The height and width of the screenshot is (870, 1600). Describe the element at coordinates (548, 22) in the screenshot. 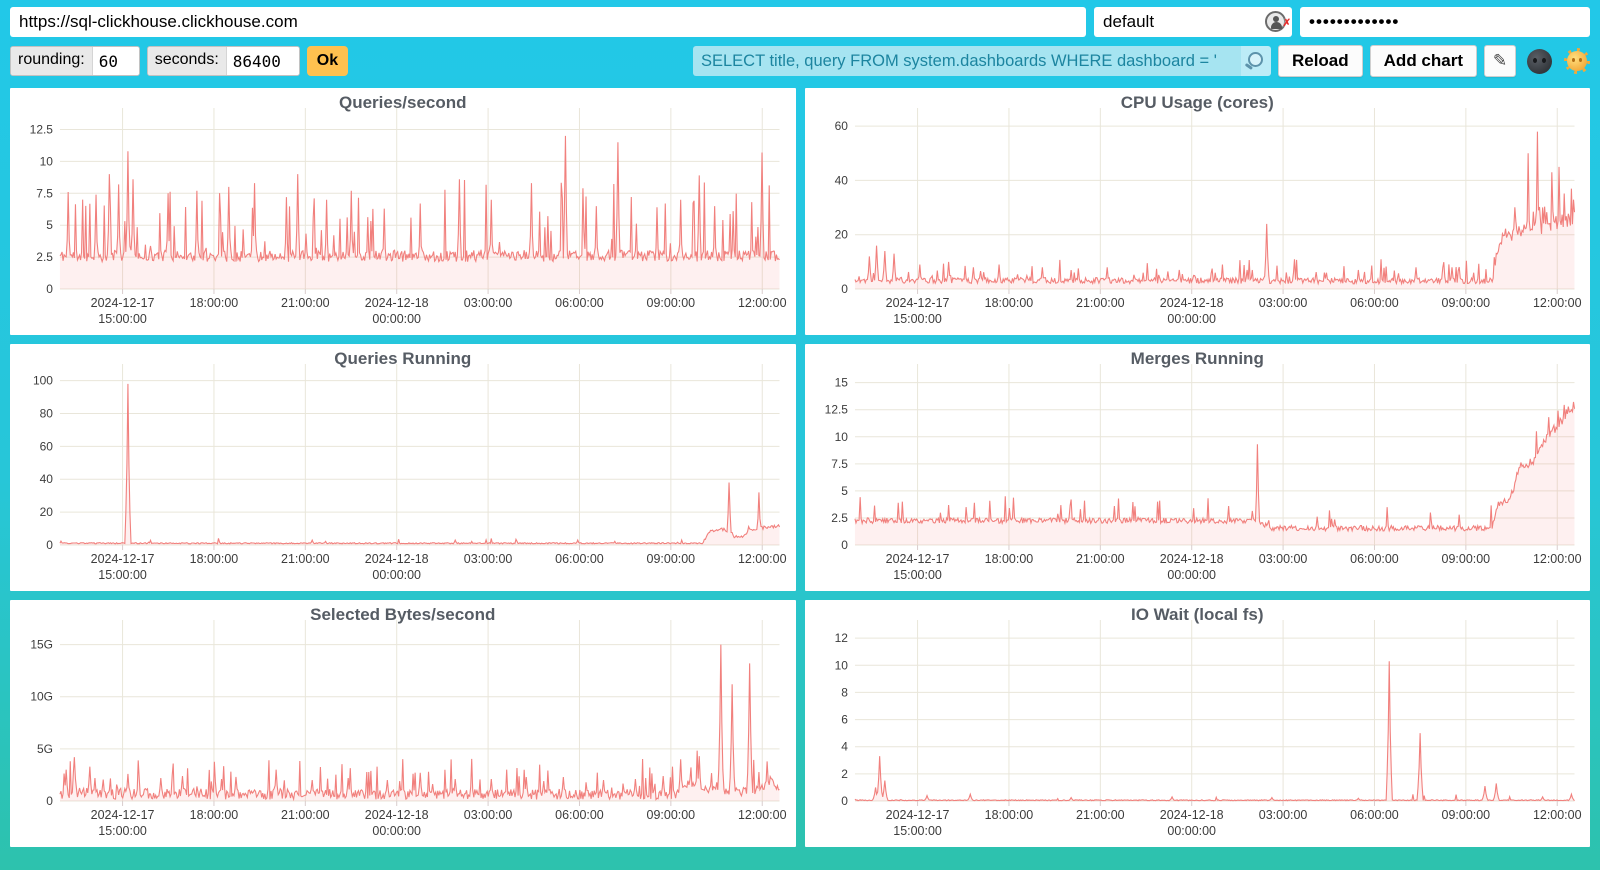

I see `server-url-input` at that location.